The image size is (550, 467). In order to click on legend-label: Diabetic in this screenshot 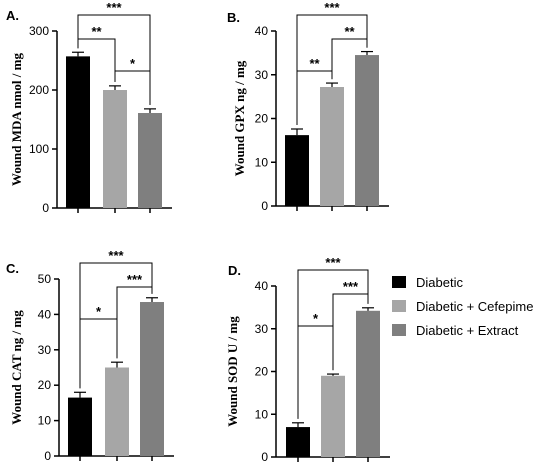, I will do `click(439, 282)`.